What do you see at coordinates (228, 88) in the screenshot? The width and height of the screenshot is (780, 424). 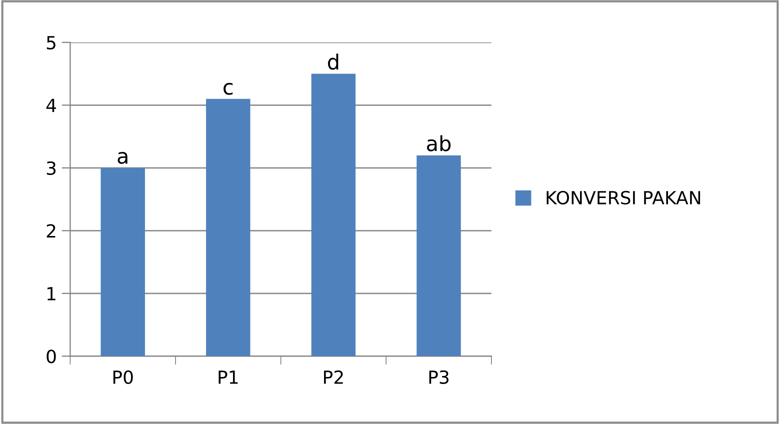 I see `data-label: c` at bounding box center [228, 88].